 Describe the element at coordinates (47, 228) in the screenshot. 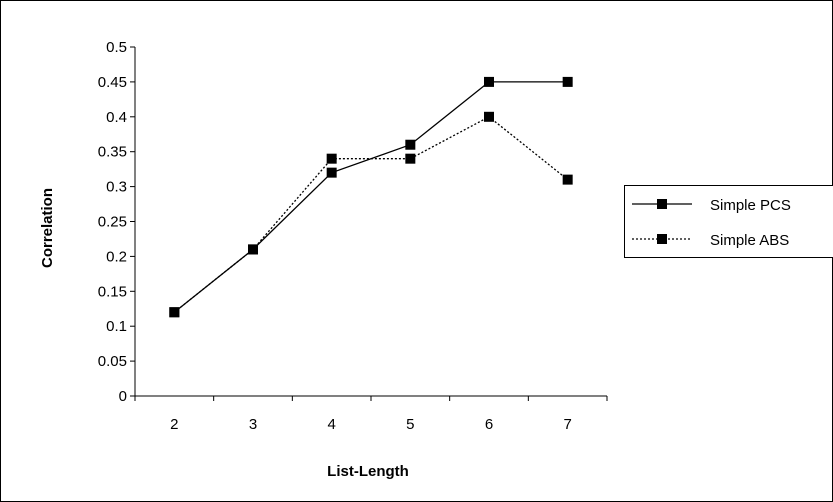

I see `y-axis-title: Correlation` at that location.